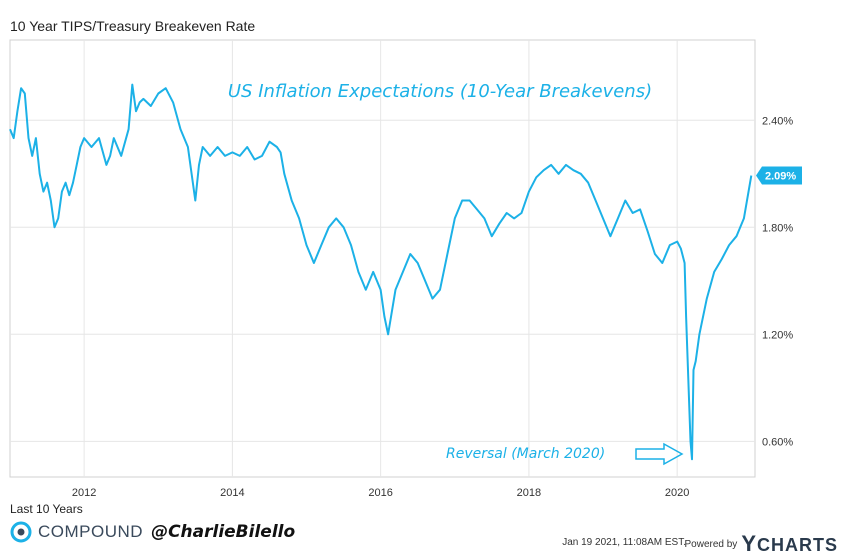 The height and width of the screenshot is (557, 850). I want to click on ycharts-logo-text: CHARTS, so click(797, 545).